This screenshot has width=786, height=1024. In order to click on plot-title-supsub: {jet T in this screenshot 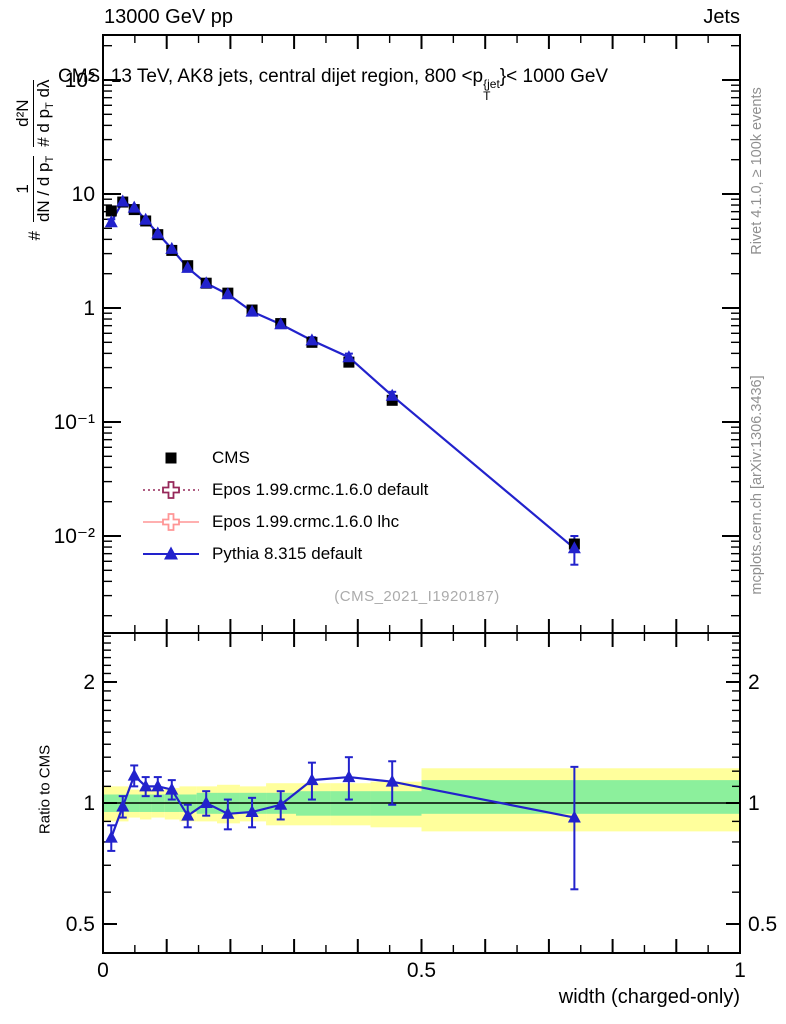, I will do `click(491, 90)`.